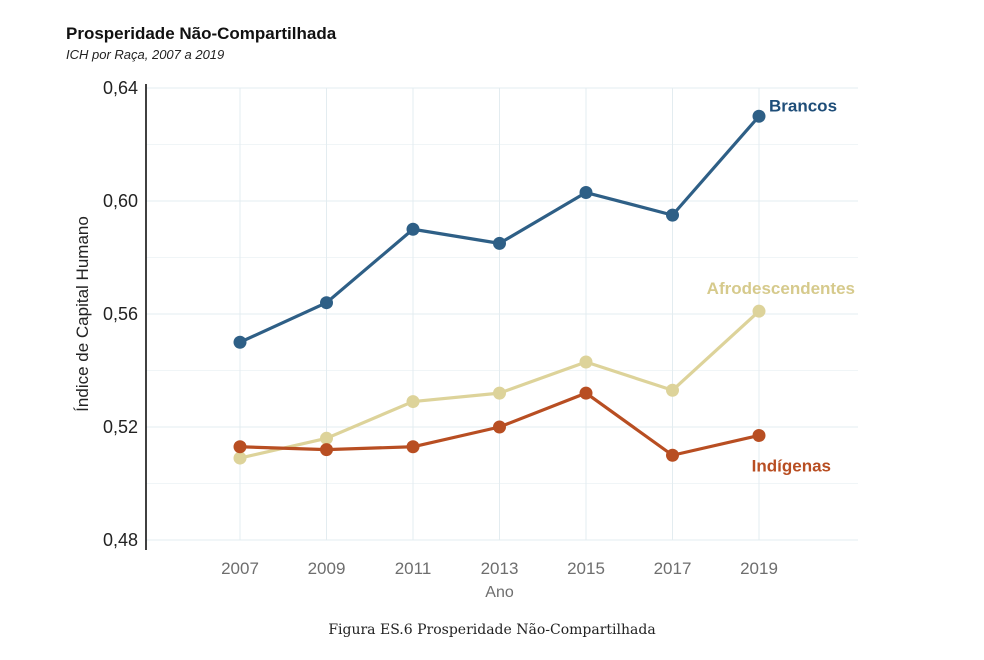  I want to click on series-label: Indígenas, so click(791, 465).